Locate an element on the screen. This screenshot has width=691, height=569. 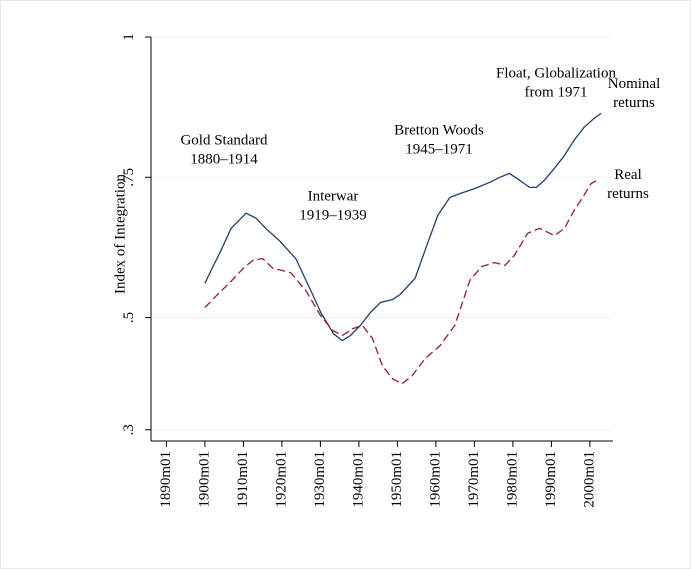
annotation: 1945–1971 is located at coordinates (439, 149).